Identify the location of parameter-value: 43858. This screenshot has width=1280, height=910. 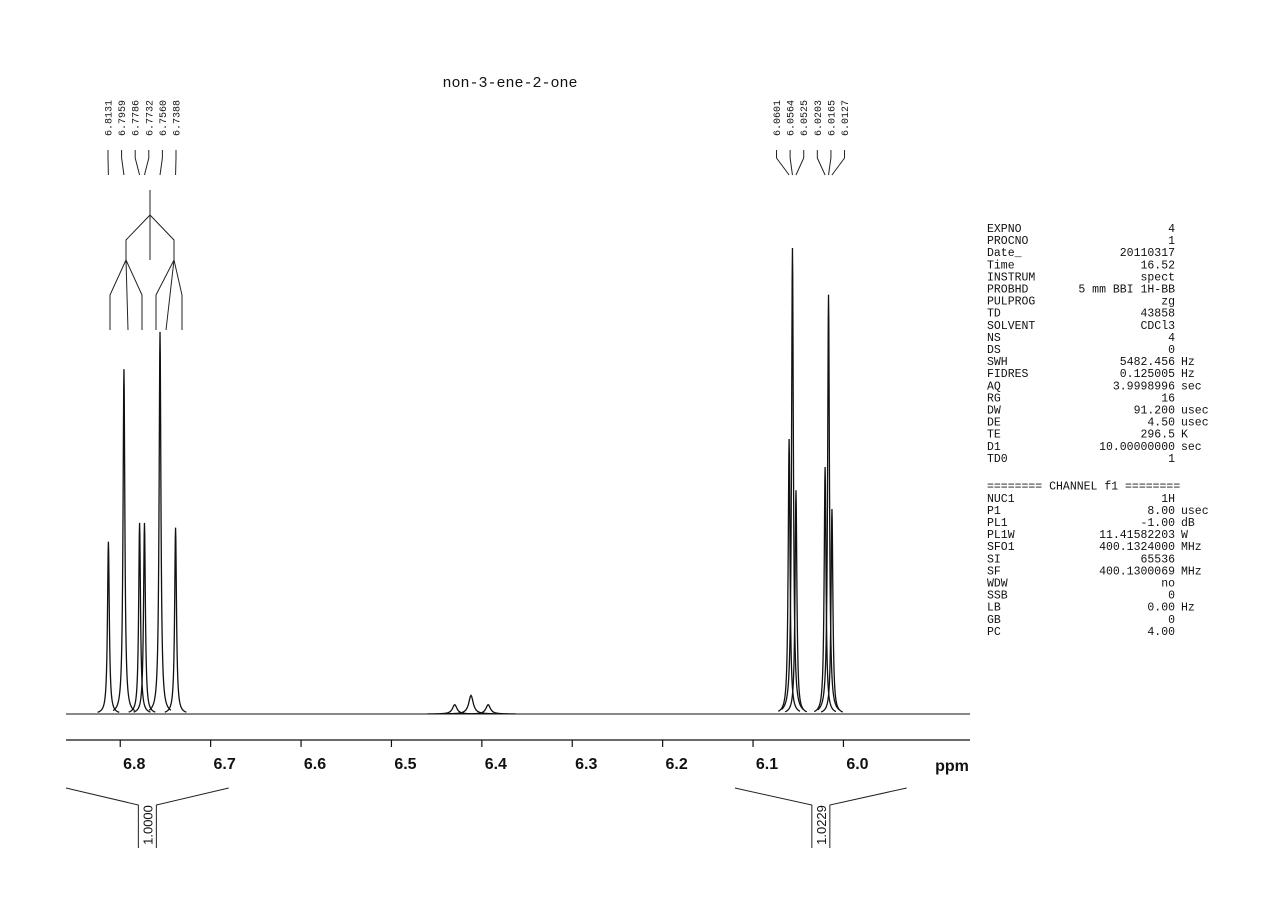
(1157, 314).